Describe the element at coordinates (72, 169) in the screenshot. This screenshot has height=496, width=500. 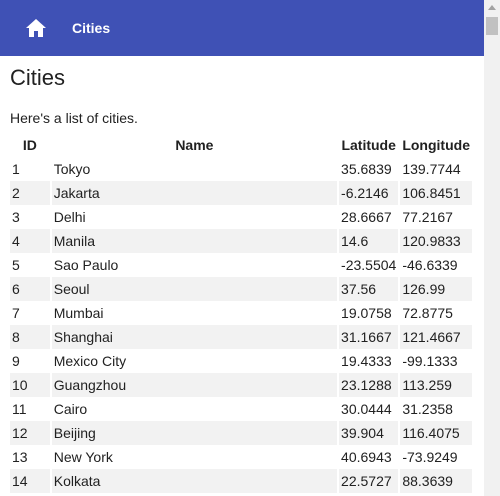
I see `cell-name: Tokyo` at that location.